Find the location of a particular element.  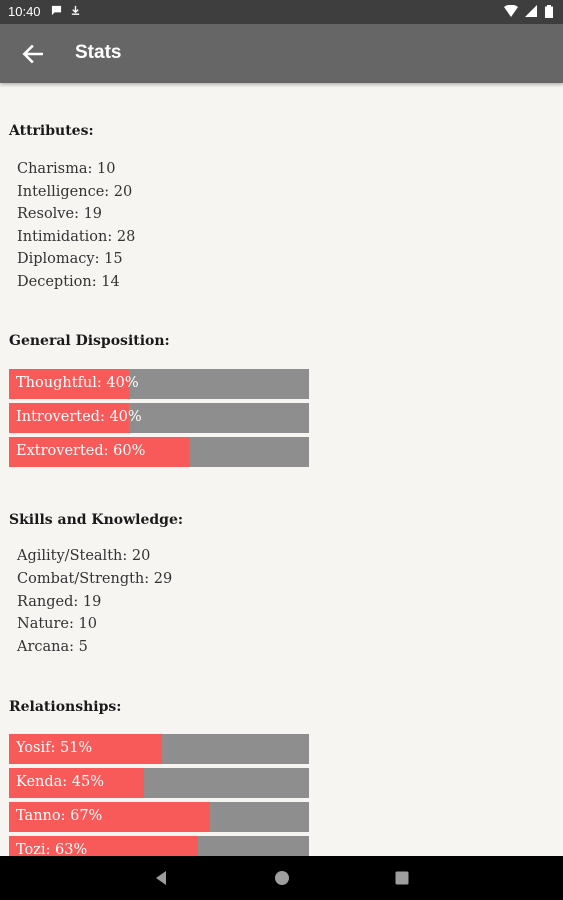

bar-label: Extroverted: 60% is located at coordinates (81, 451).